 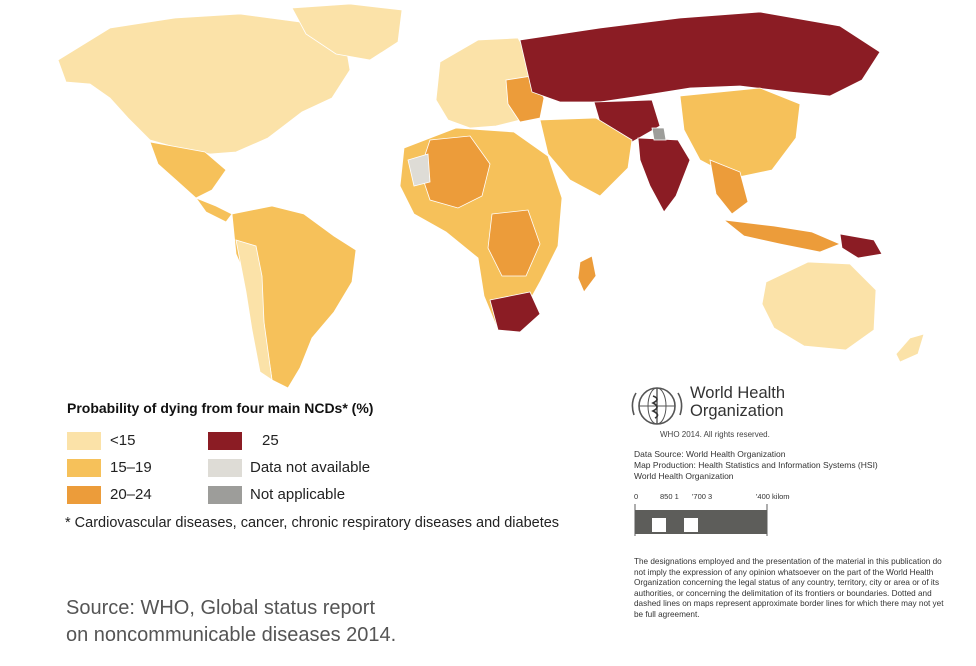 What do you see at coordinates (221, 608) in the screenshot?
I see `source-line-1: Source: WHO, Global status report` at bounding box center [221, 608].